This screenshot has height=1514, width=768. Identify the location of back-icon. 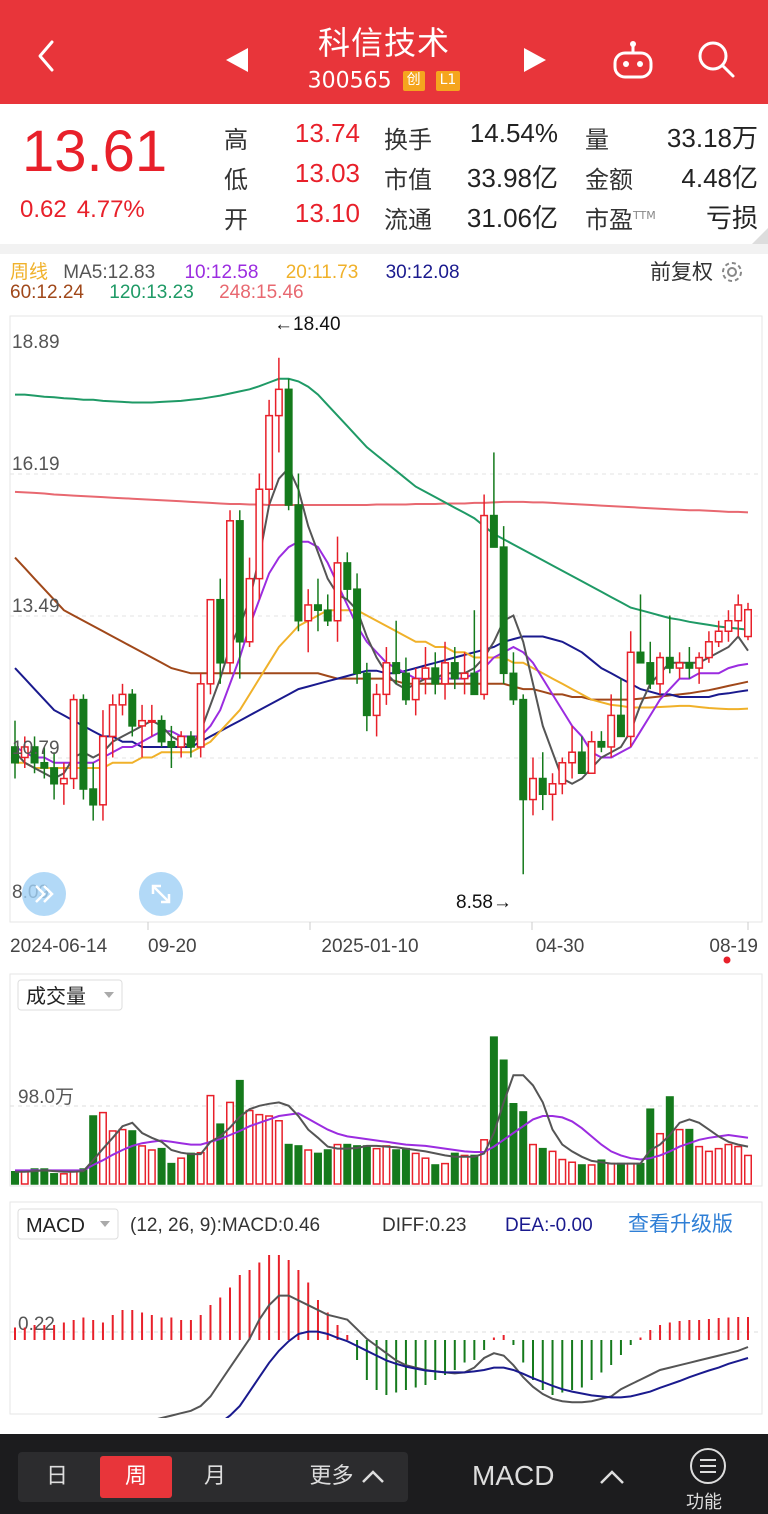
(48, 56).